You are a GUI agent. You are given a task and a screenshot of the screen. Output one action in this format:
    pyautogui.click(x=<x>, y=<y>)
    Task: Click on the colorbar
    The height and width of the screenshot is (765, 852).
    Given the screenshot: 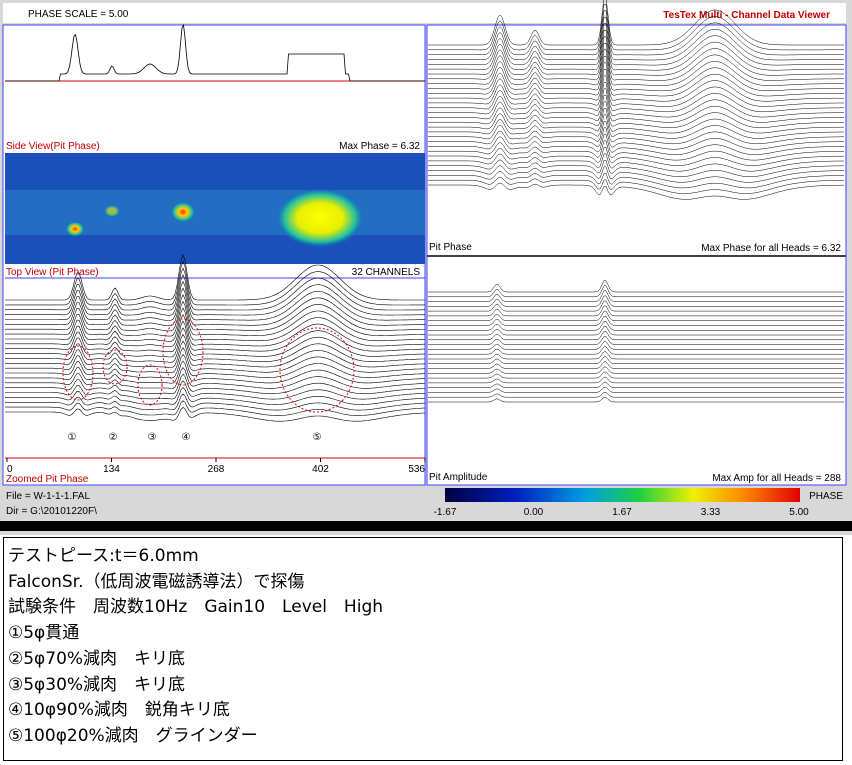 What is the action you would take?
    pyautogui.click(x=622, y=495)
    